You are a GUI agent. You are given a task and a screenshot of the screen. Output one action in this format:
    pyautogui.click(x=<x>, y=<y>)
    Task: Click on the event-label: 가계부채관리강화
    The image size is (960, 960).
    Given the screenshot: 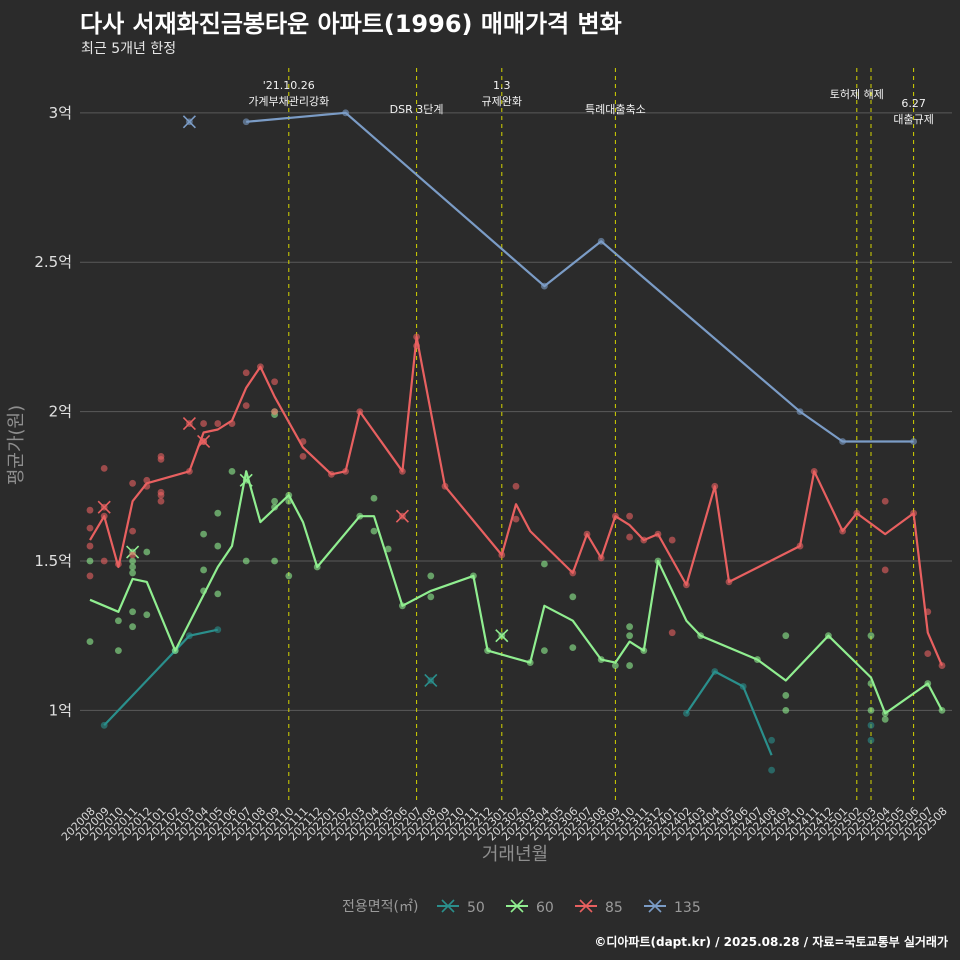 What is the action you would take?
    pyautogui.click(x=288, y=101)
    